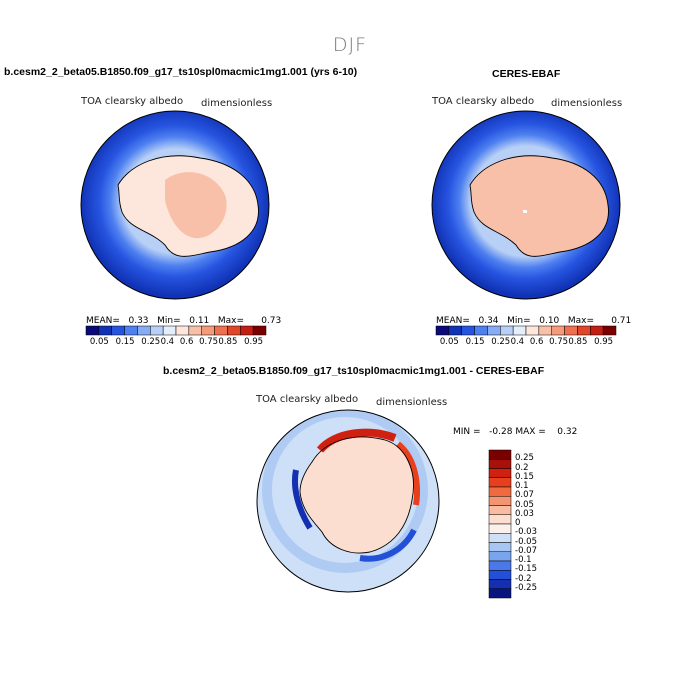 This screenshot has width=700, height=700. Describe the element at coordinates (231, 321) in the screenshot. I see `model-max-label: Max=` at that location.